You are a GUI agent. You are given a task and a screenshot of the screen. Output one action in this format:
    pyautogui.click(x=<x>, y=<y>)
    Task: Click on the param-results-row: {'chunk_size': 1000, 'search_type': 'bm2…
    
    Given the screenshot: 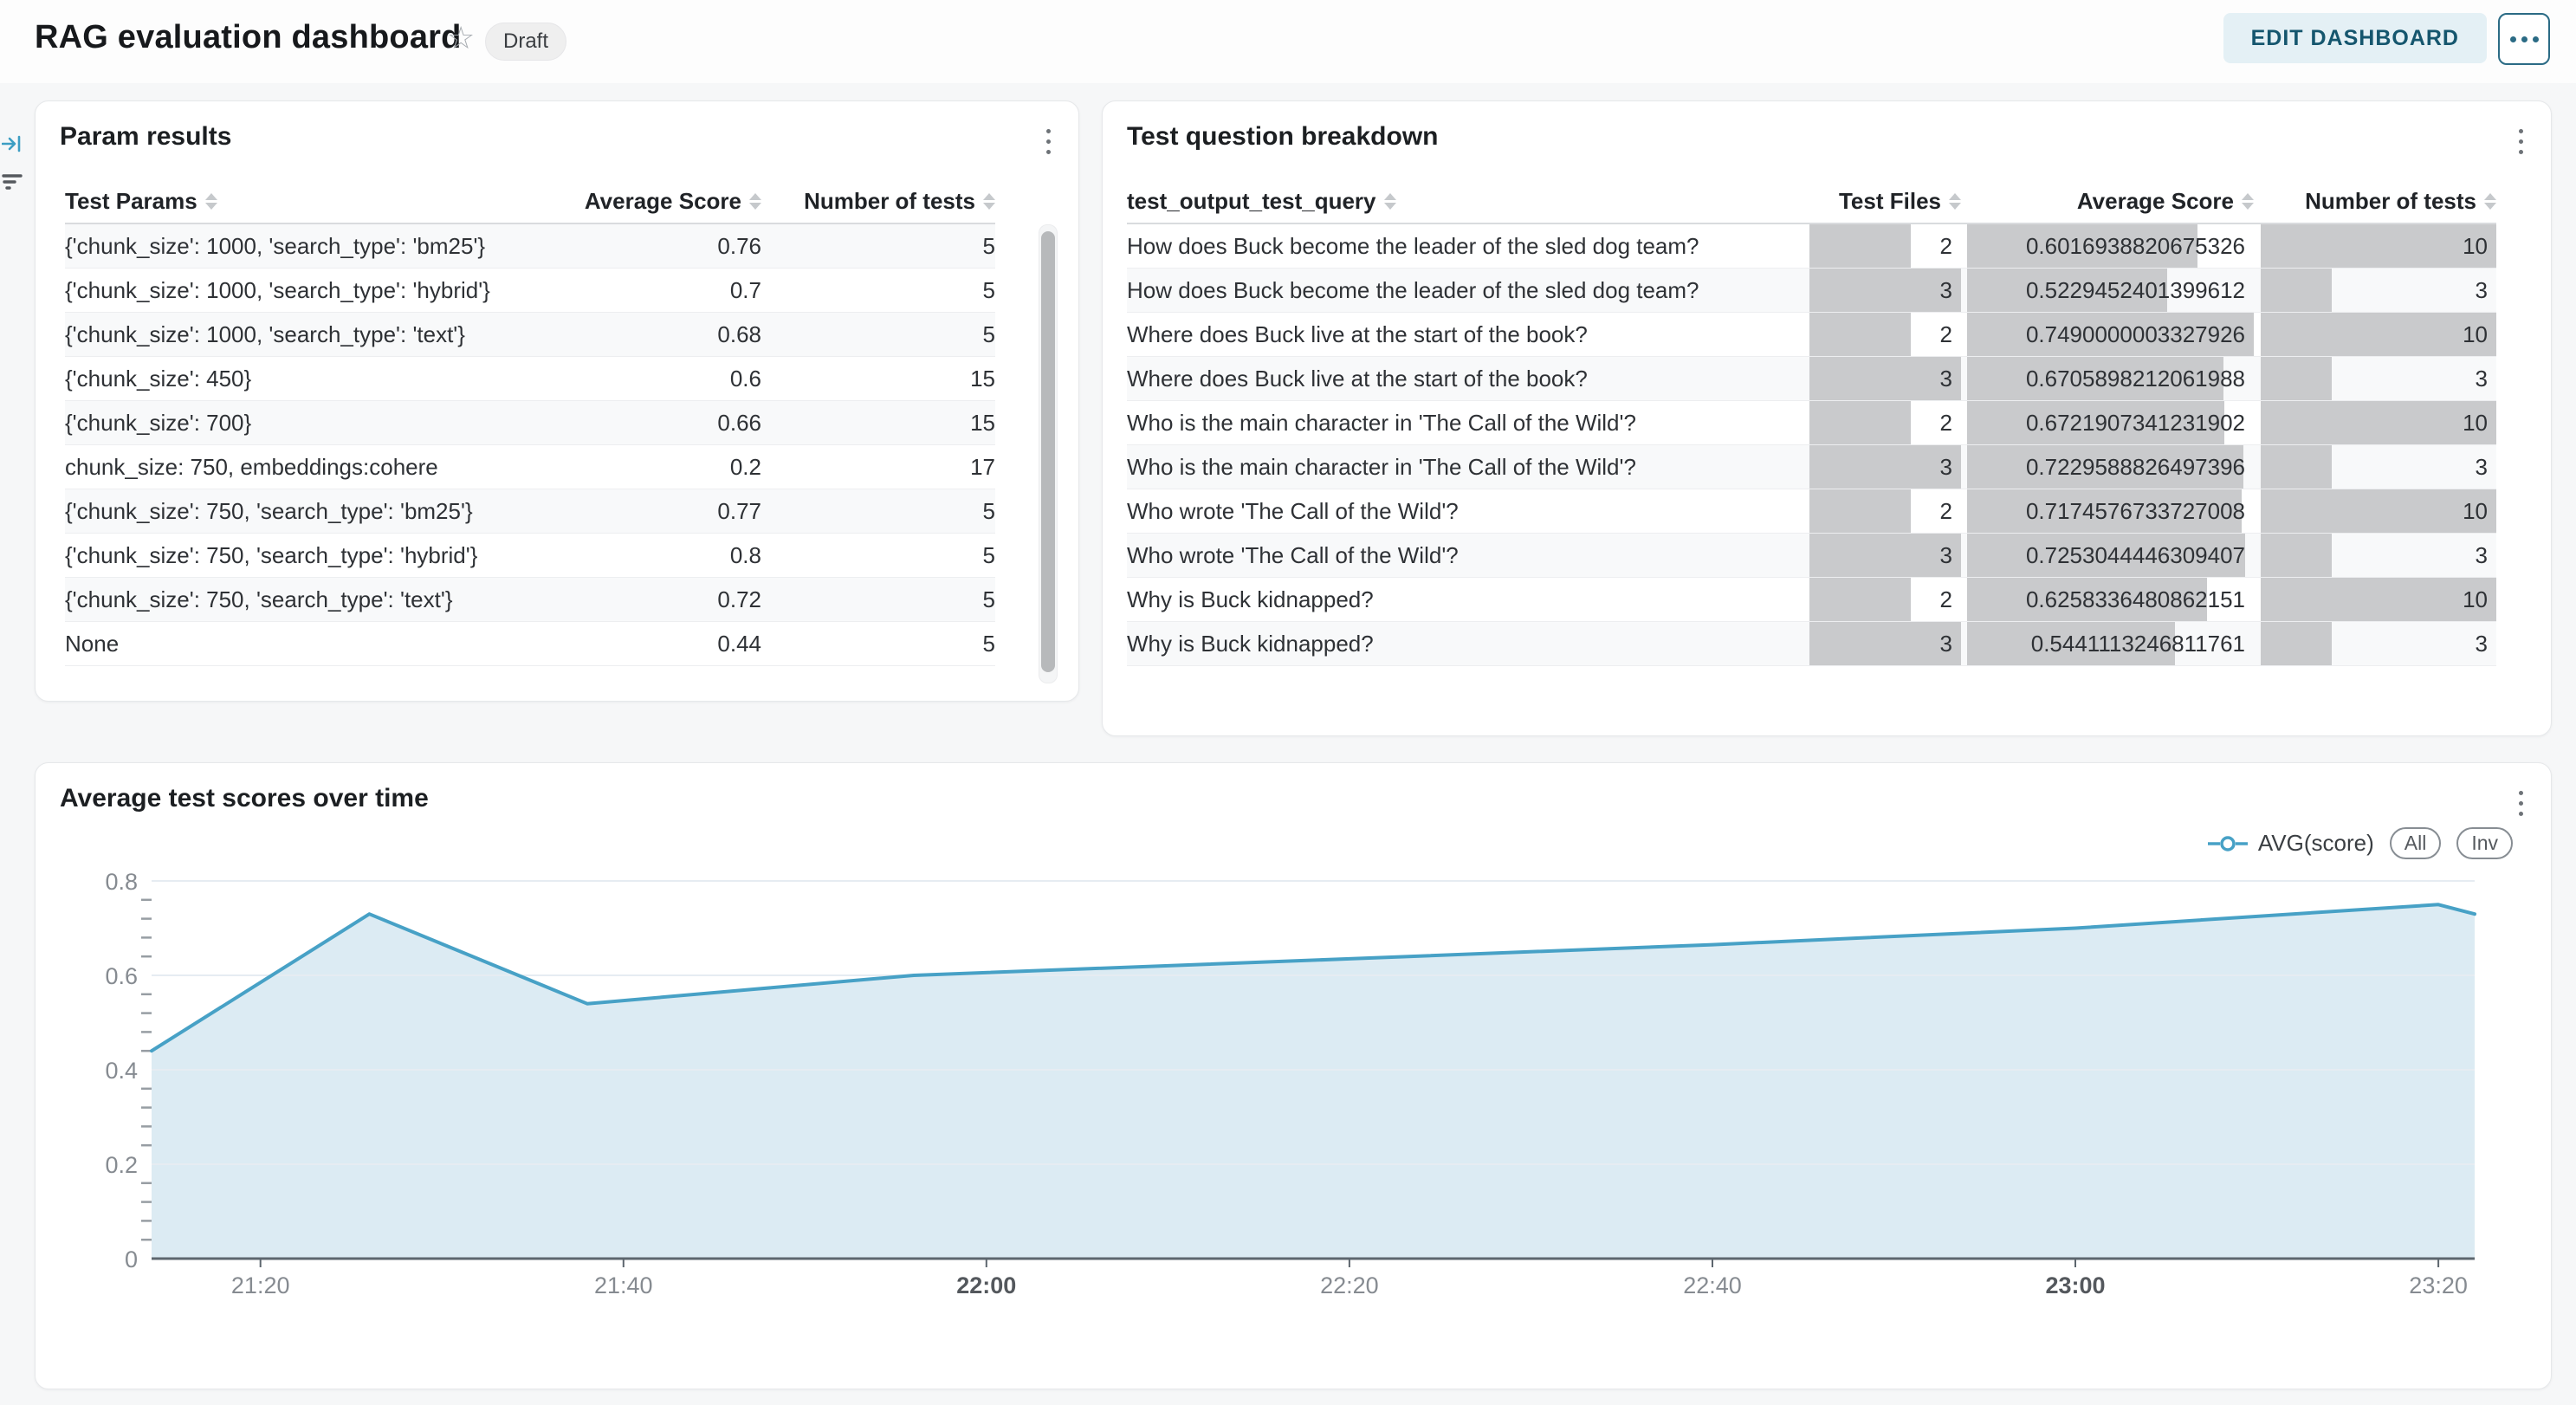 What is the action you would take?
    pyautogui.click(x=530, y=246)
    